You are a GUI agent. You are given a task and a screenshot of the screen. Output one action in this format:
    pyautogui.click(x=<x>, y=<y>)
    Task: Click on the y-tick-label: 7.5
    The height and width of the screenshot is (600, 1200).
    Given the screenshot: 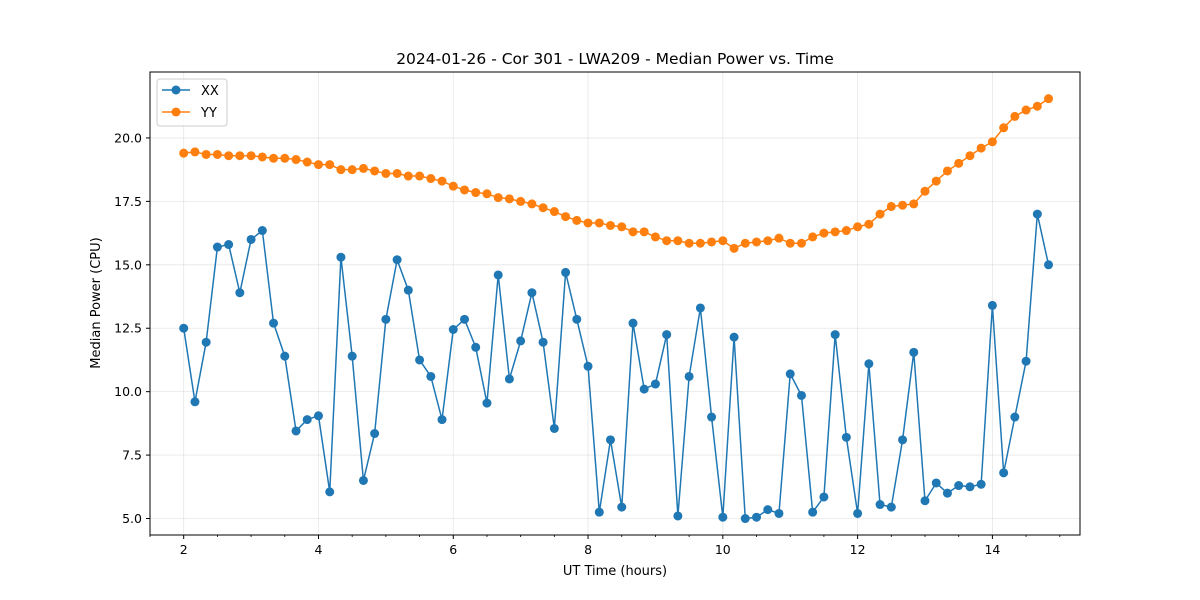 What is the action you would take?
    pyautogui.click(x=132, y=455)
    